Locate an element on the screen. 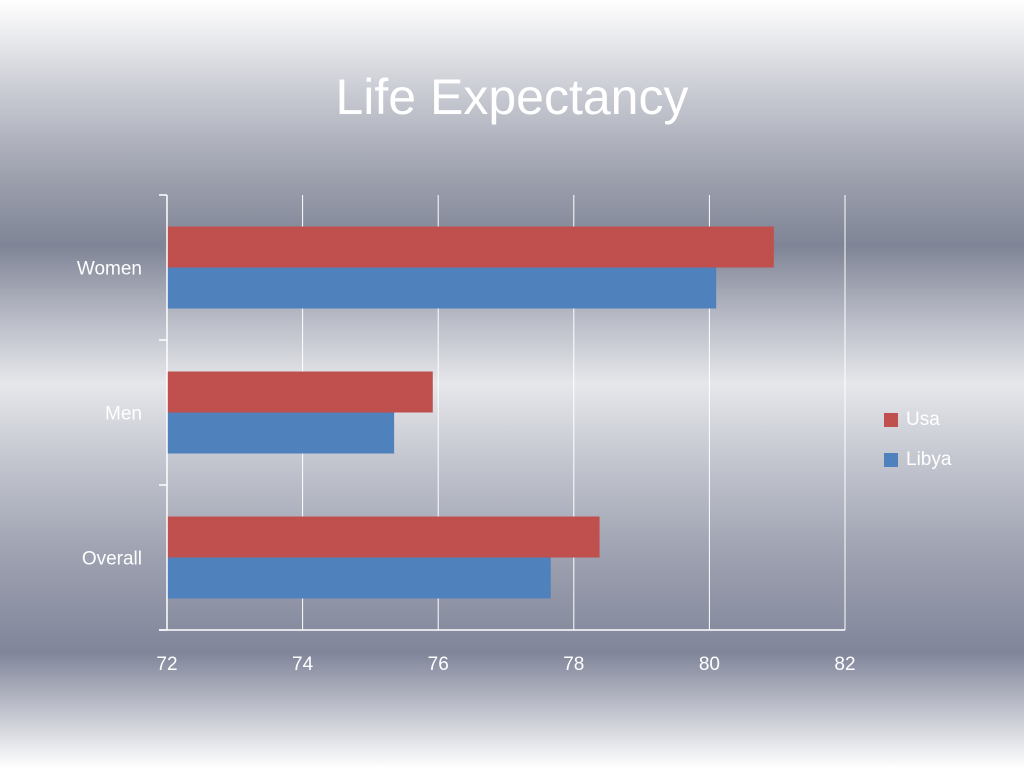 Image resolution: width=1024 pixels, height=768 pixels. bar-usa-men is located at coordinates (300, 392).